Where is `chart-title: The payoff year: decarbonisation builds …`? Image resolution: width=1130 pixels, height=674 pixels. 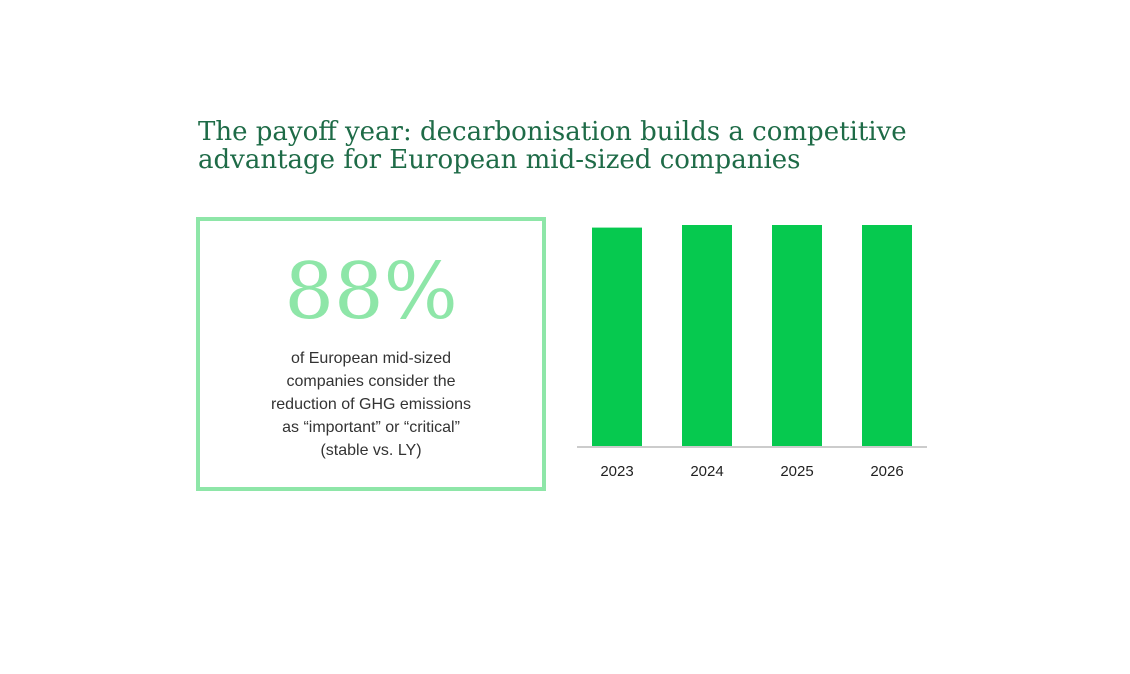
chart-title: The payoff year: decarbonisation builds … is located at coordinates (578, 146).